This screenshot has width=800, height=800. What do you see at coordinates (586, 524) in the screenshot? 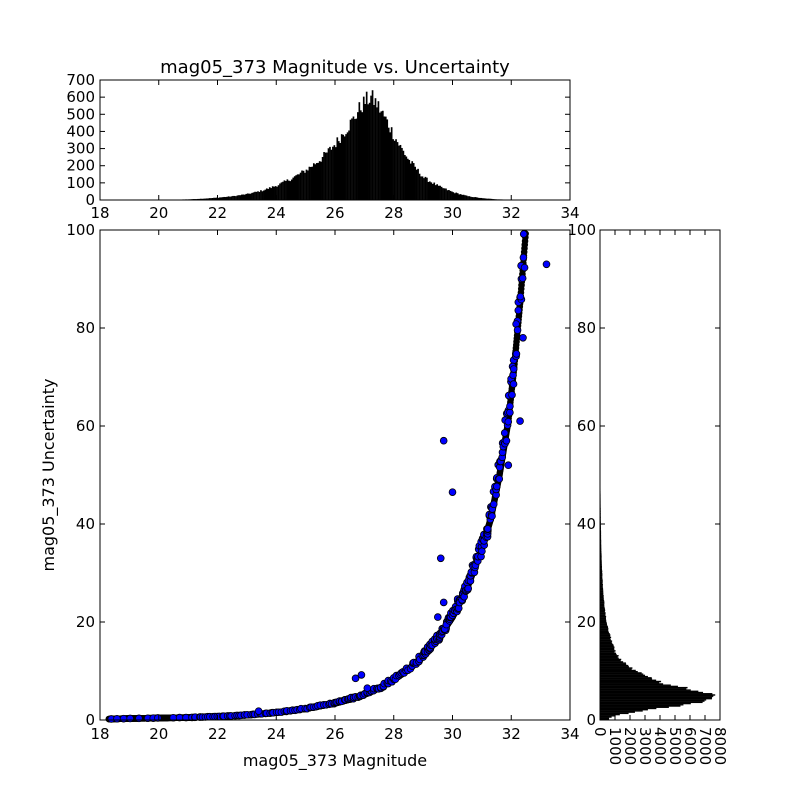
I see `y-tick-label: 40` at bounding box center [586, 524].